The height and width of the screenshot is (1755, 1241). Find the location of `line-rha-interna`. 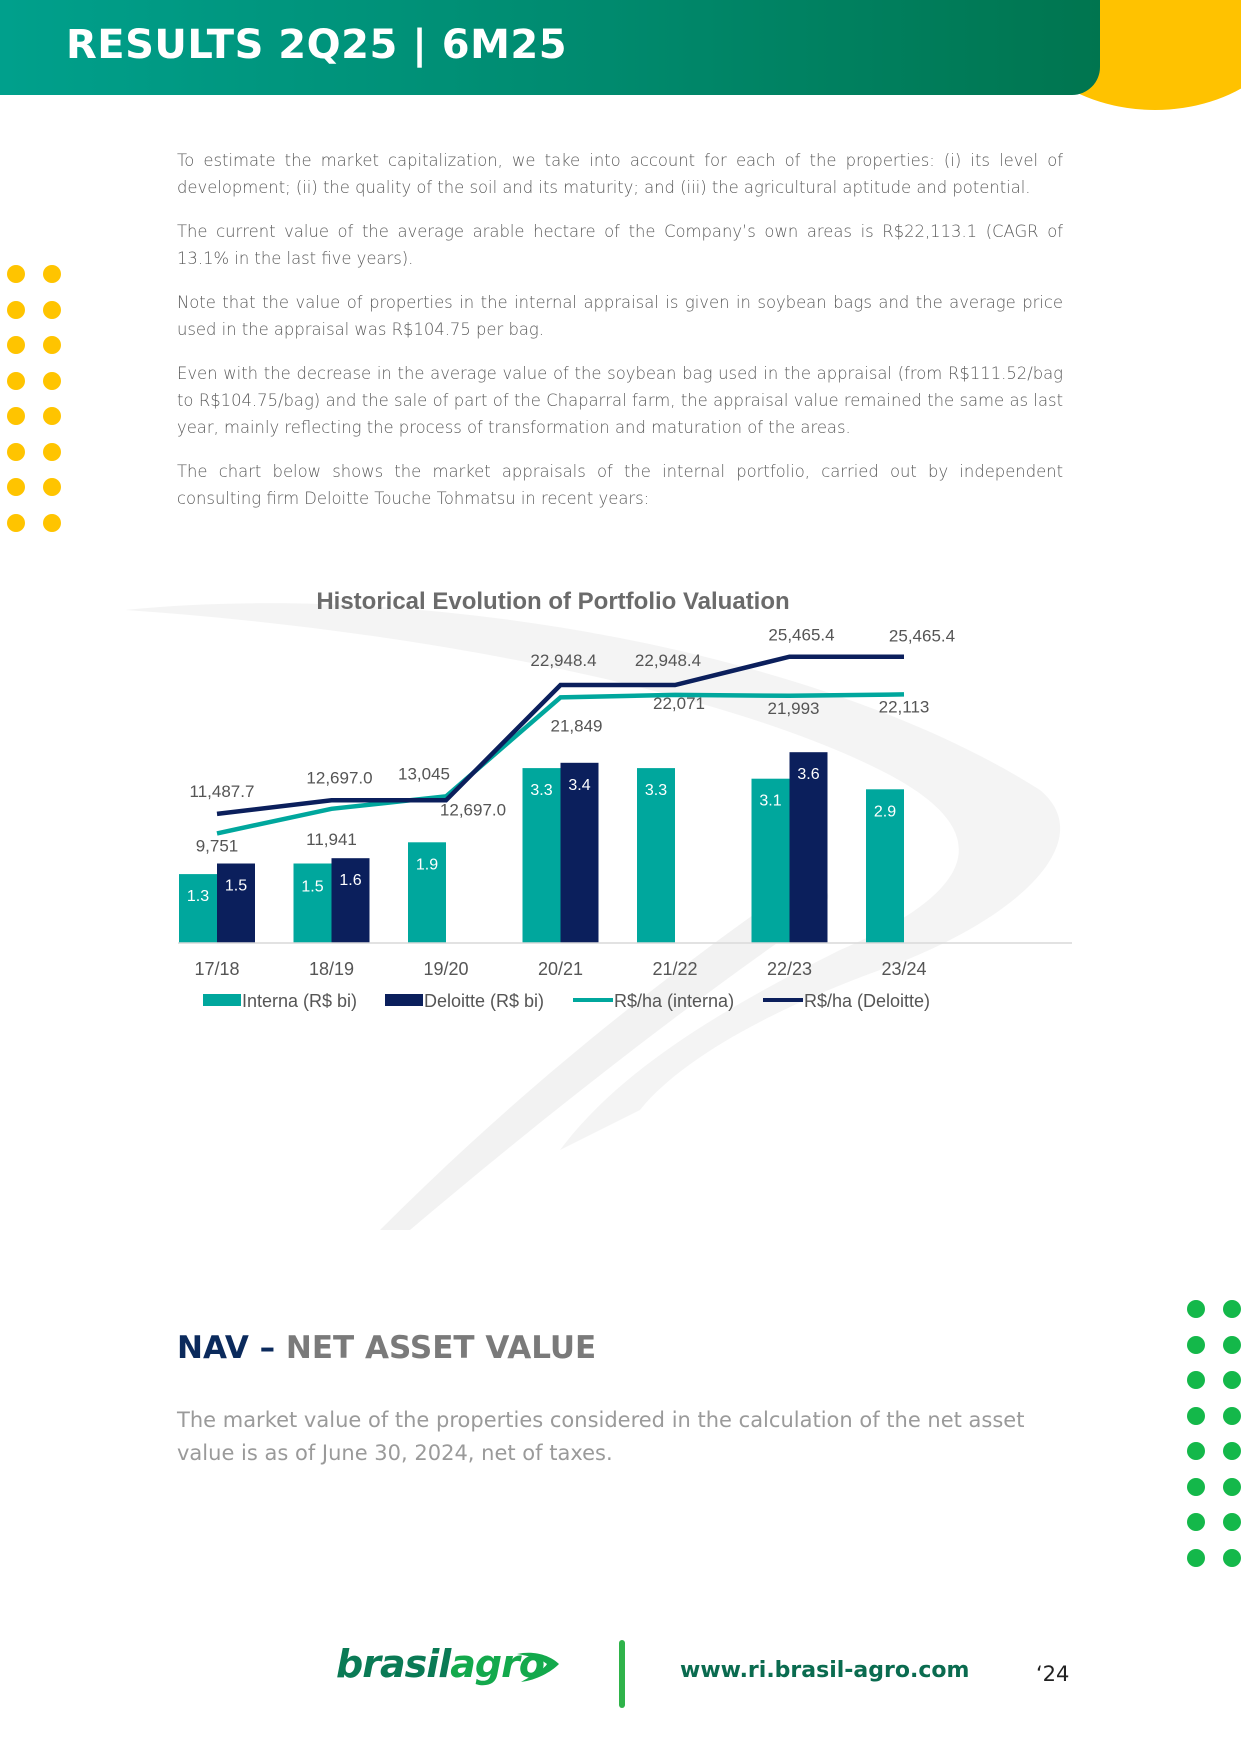

line-rha-interna is located at coordinates (560, 764).